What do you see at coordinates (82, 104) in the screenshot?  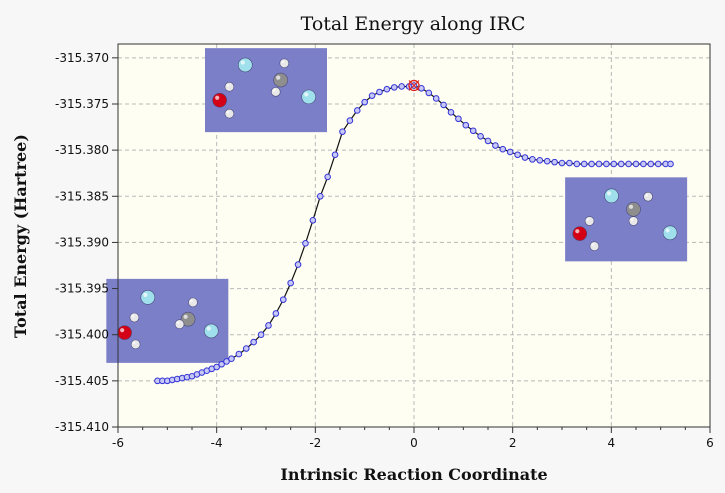 I see `y-tick-label: -315.375` at bounding box center [82, 104].